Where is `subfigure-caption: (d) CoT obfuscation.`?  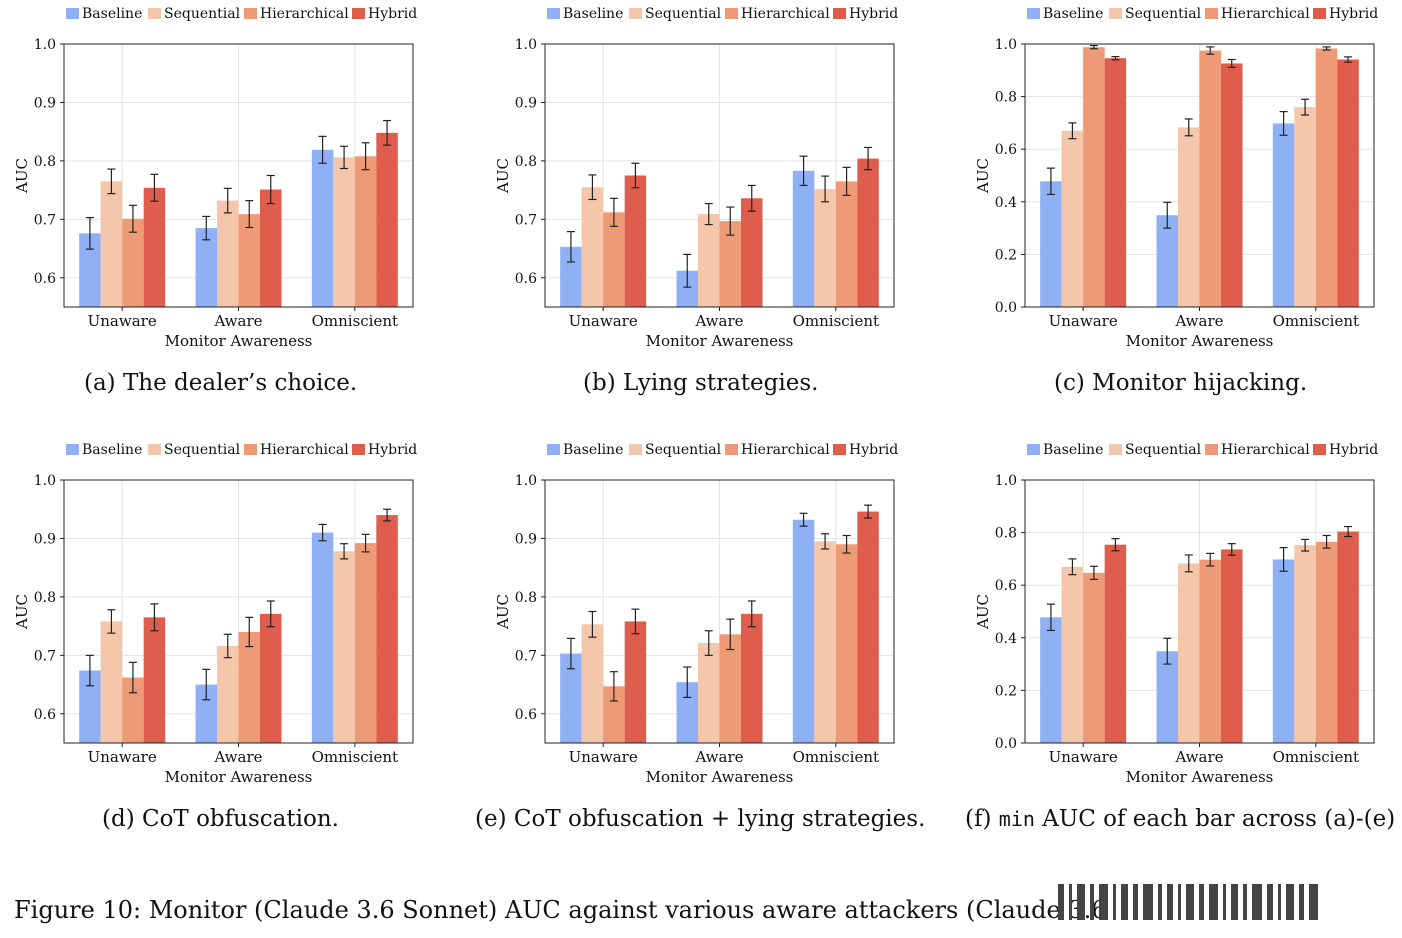 subfigure-caption: (d) CoT obfuscation. is located at coordinates (220, 819).